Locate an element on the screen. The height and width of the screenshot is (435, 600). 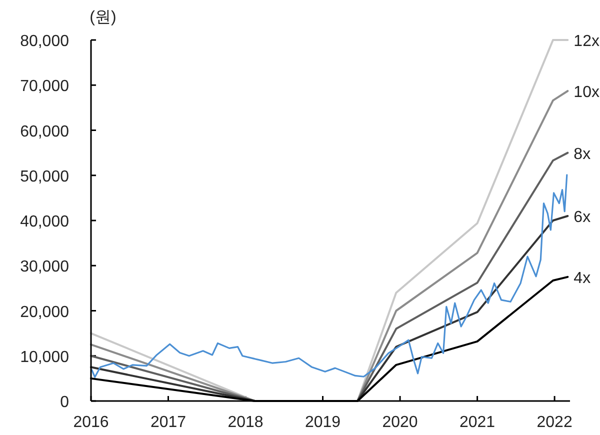
y-tick-label: 40,000 is located at coordinates (45, 222).